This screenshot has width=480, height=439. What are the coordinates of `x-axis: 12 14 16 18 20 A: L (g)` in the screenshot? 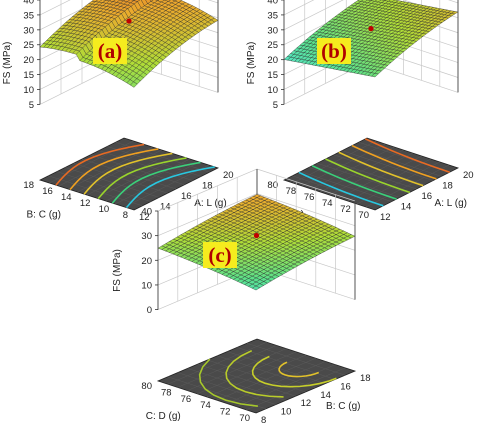 It's located at (186, 196).